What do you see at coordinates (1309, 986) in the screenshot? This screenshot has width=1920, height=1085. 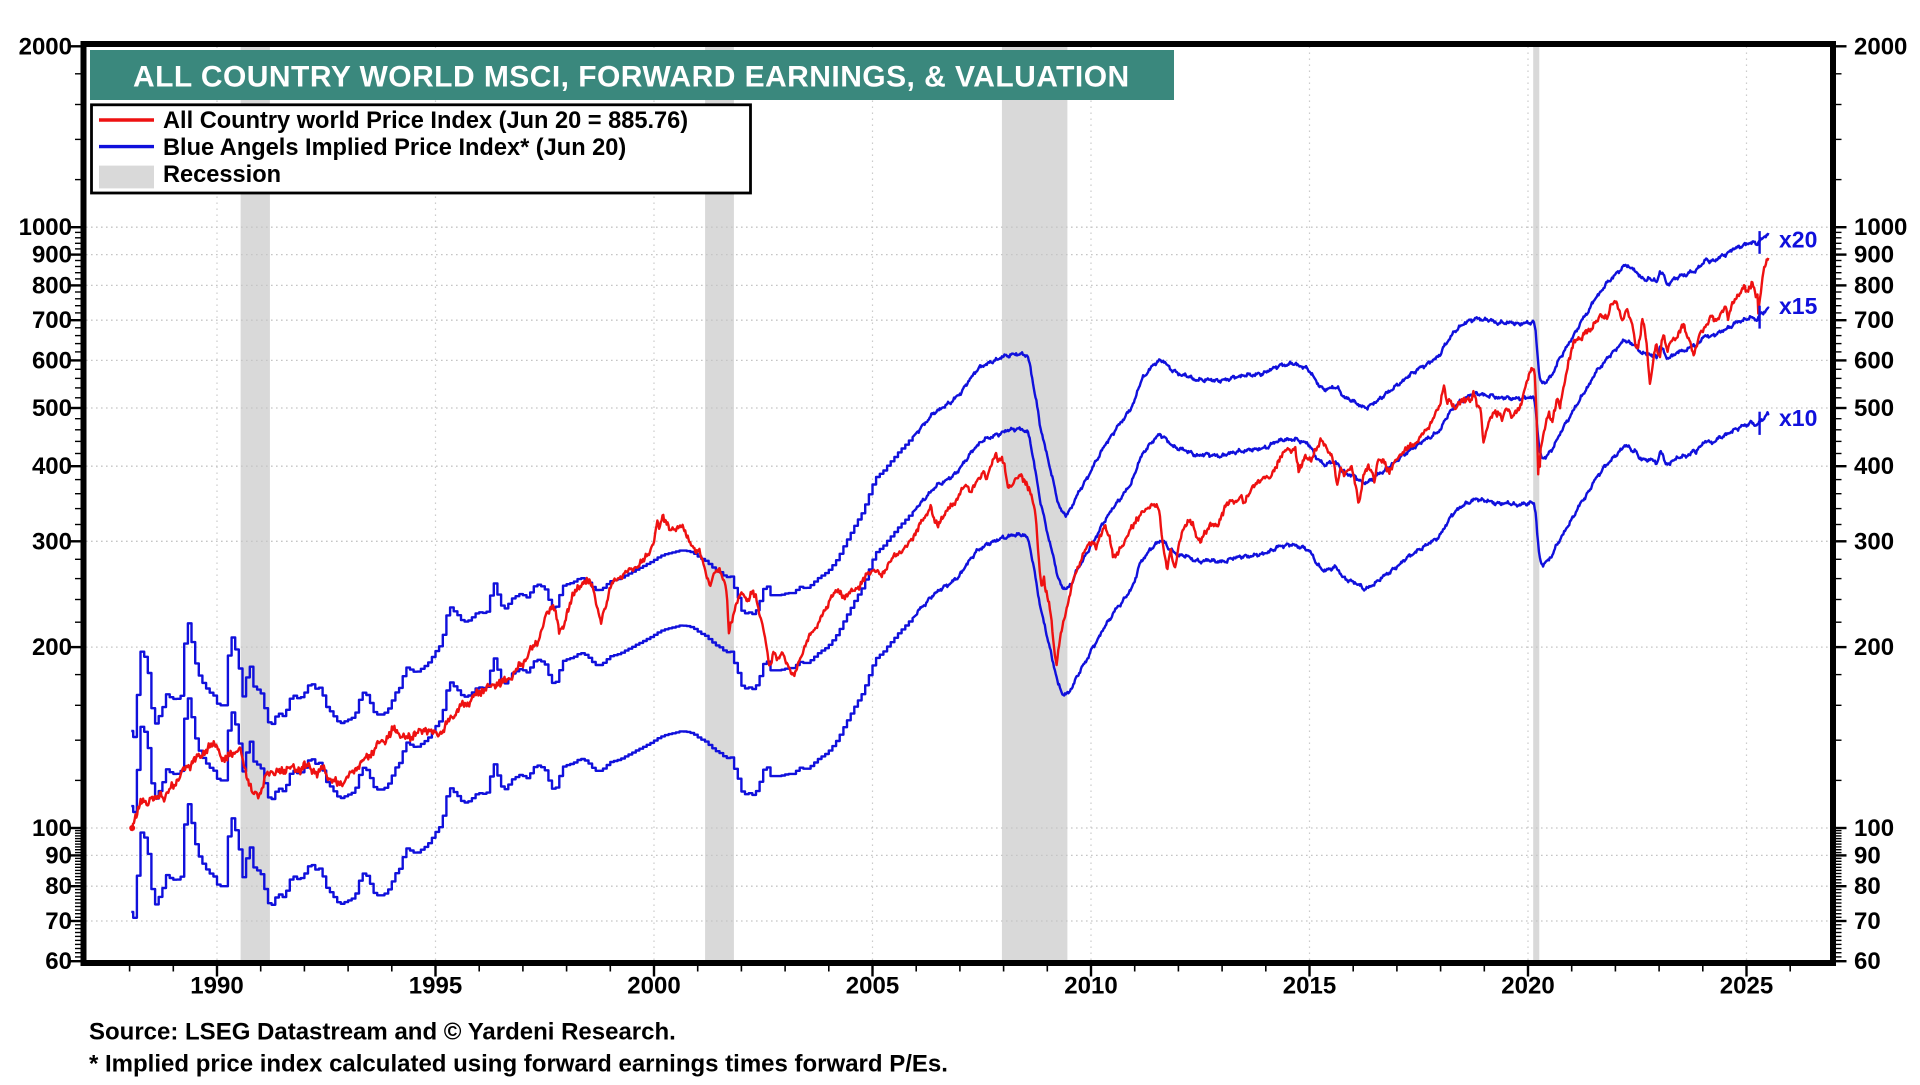 I see `svg-text: 2015` at bounding box center [1309, 986].